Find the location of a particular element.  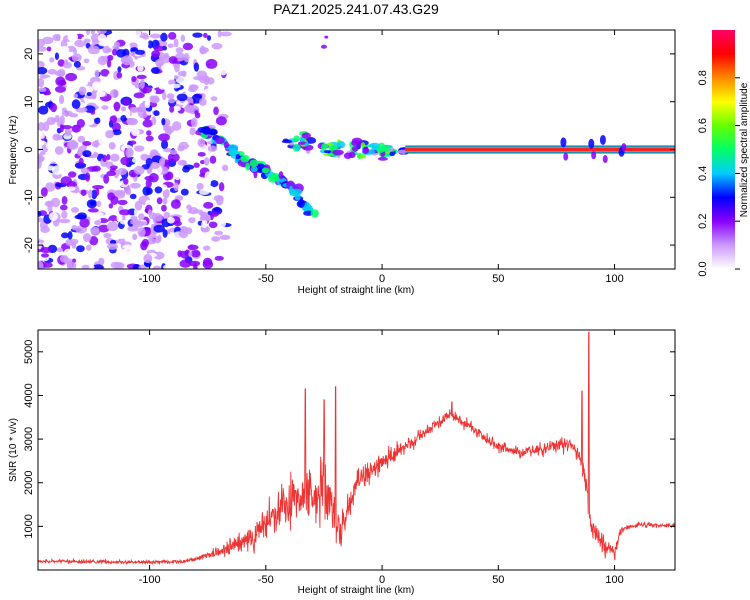

snr-xtick-label: 0 is located at coordinates (382, 580).